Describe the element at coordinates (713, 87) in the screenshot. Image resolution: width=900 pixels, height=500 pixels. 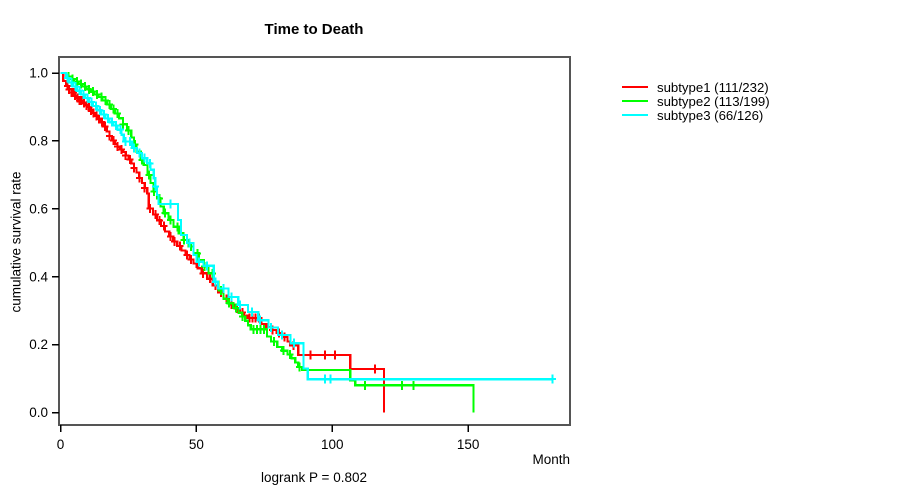
I see `legend-label: subtype1 (111/232)` at that location.